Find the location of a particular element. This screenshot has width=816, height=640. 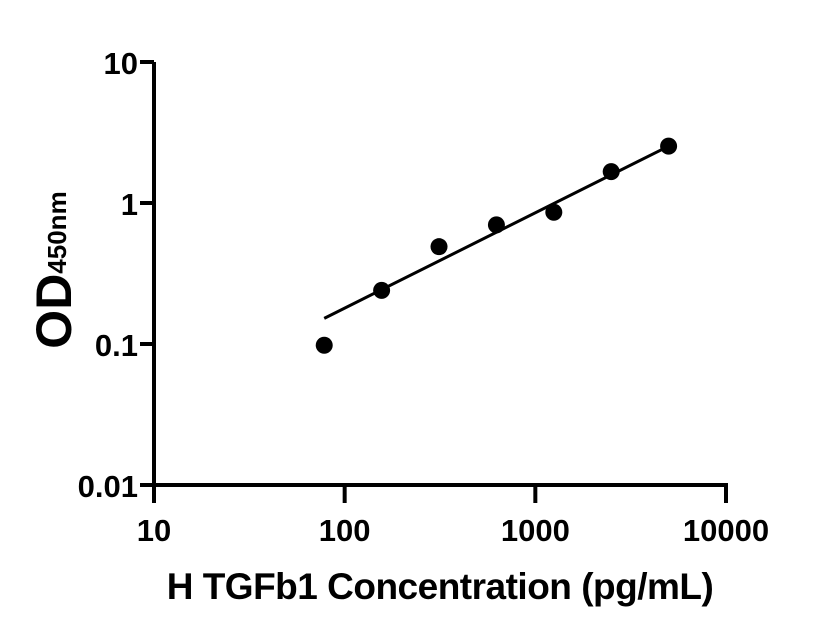

y-tick-label: 0.01 is located at coordinates (108, 486).